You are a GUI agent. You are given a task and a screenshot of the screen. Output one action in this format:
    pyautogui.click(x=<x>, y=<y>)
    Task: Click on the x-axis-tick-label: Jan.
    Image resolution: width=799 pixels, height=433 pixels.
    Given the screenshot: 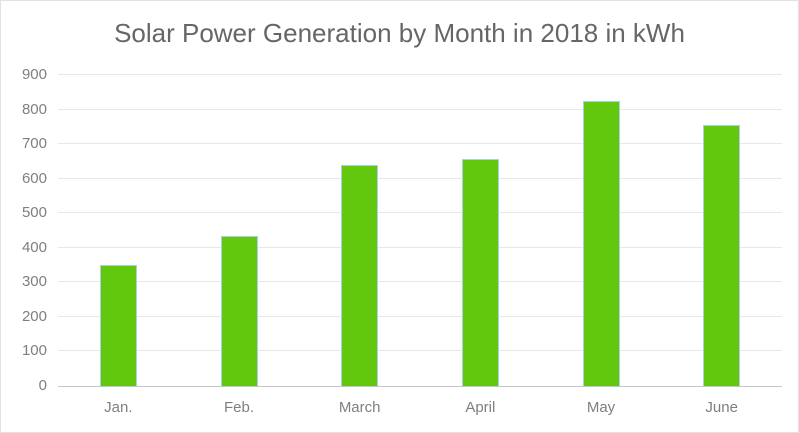 What is the action you would take?
    pyautogui.click(x=118, y=407)
    